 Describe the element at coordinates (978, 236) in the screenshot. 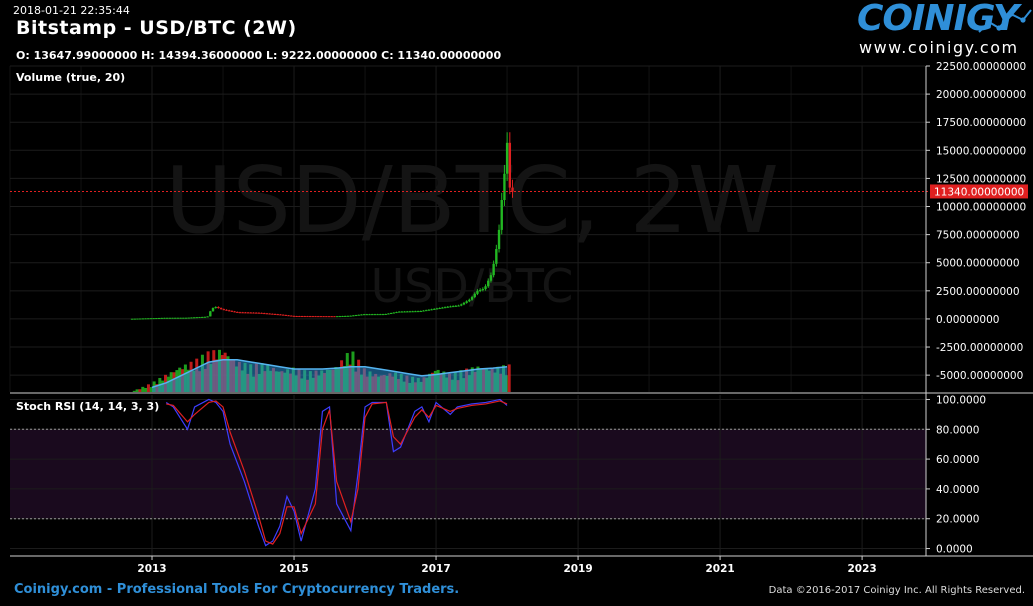

I see `y-tick-label: 7500.00000000` at that location.